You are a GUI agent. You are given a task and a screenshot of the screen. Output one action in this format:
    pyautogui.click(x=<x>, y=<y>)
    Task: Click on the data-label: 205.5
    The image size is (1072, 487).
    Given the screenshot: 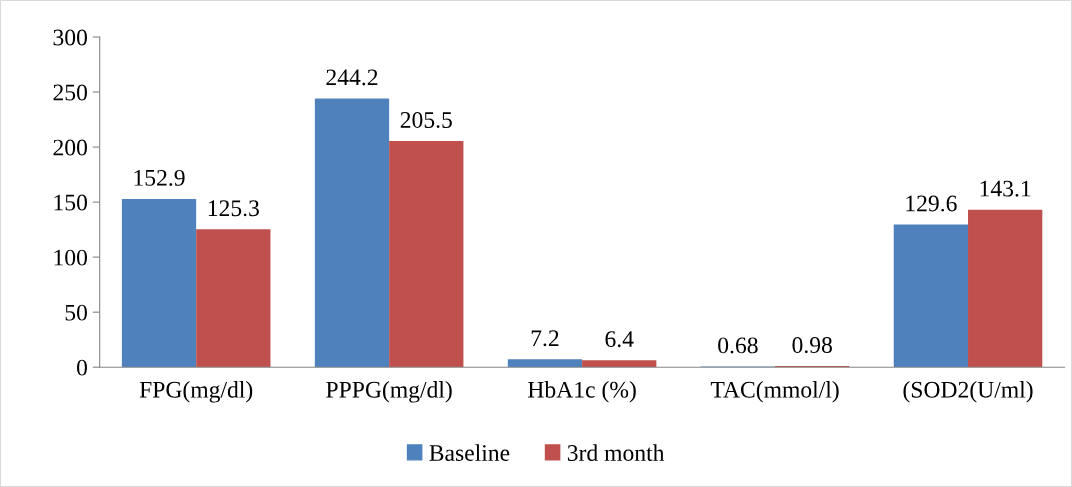 What is the action you would take?
    pyautogui.click(x=426, y=119)
    